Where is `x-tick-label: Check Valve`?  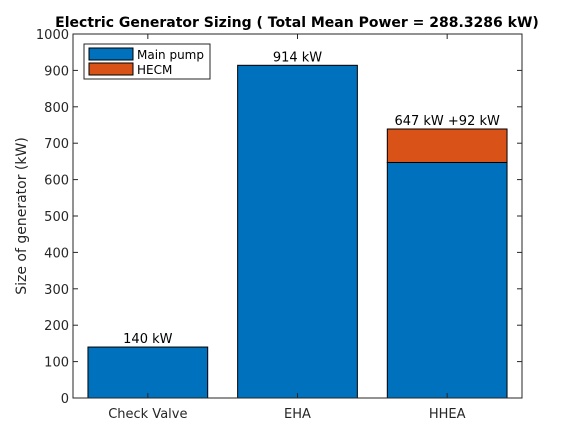
x-tick-label: Check Valve is located at coordinates (147, 414).